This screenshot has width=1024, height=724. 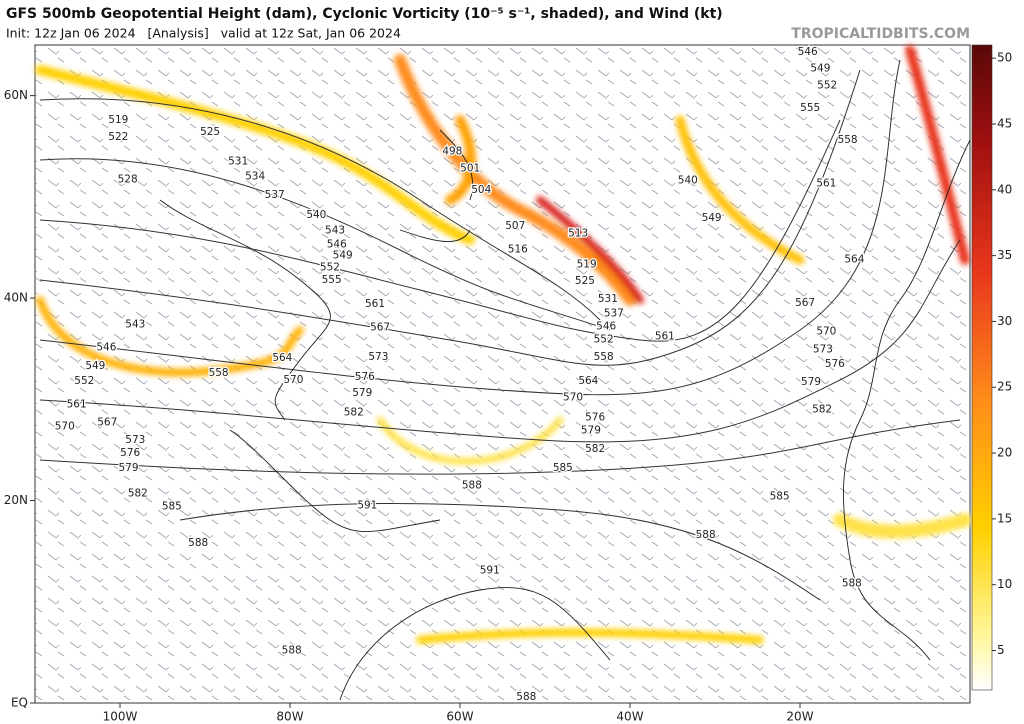 I want to click on colorbar-tick-label: 20, so click(x=1004, y=453).